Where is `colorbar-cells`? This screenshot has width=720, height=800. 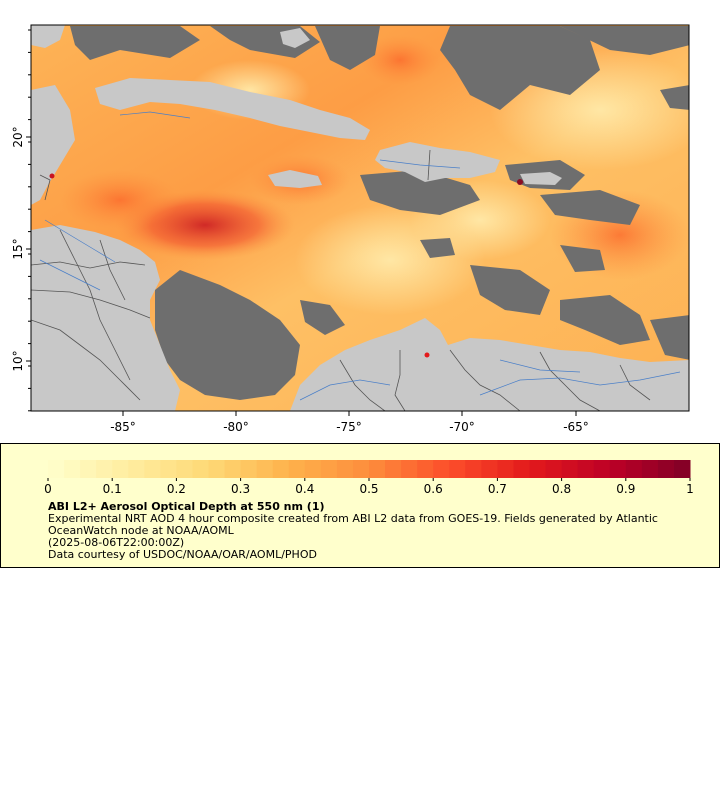
colorbar-cells is located at coordinates (369, 469).